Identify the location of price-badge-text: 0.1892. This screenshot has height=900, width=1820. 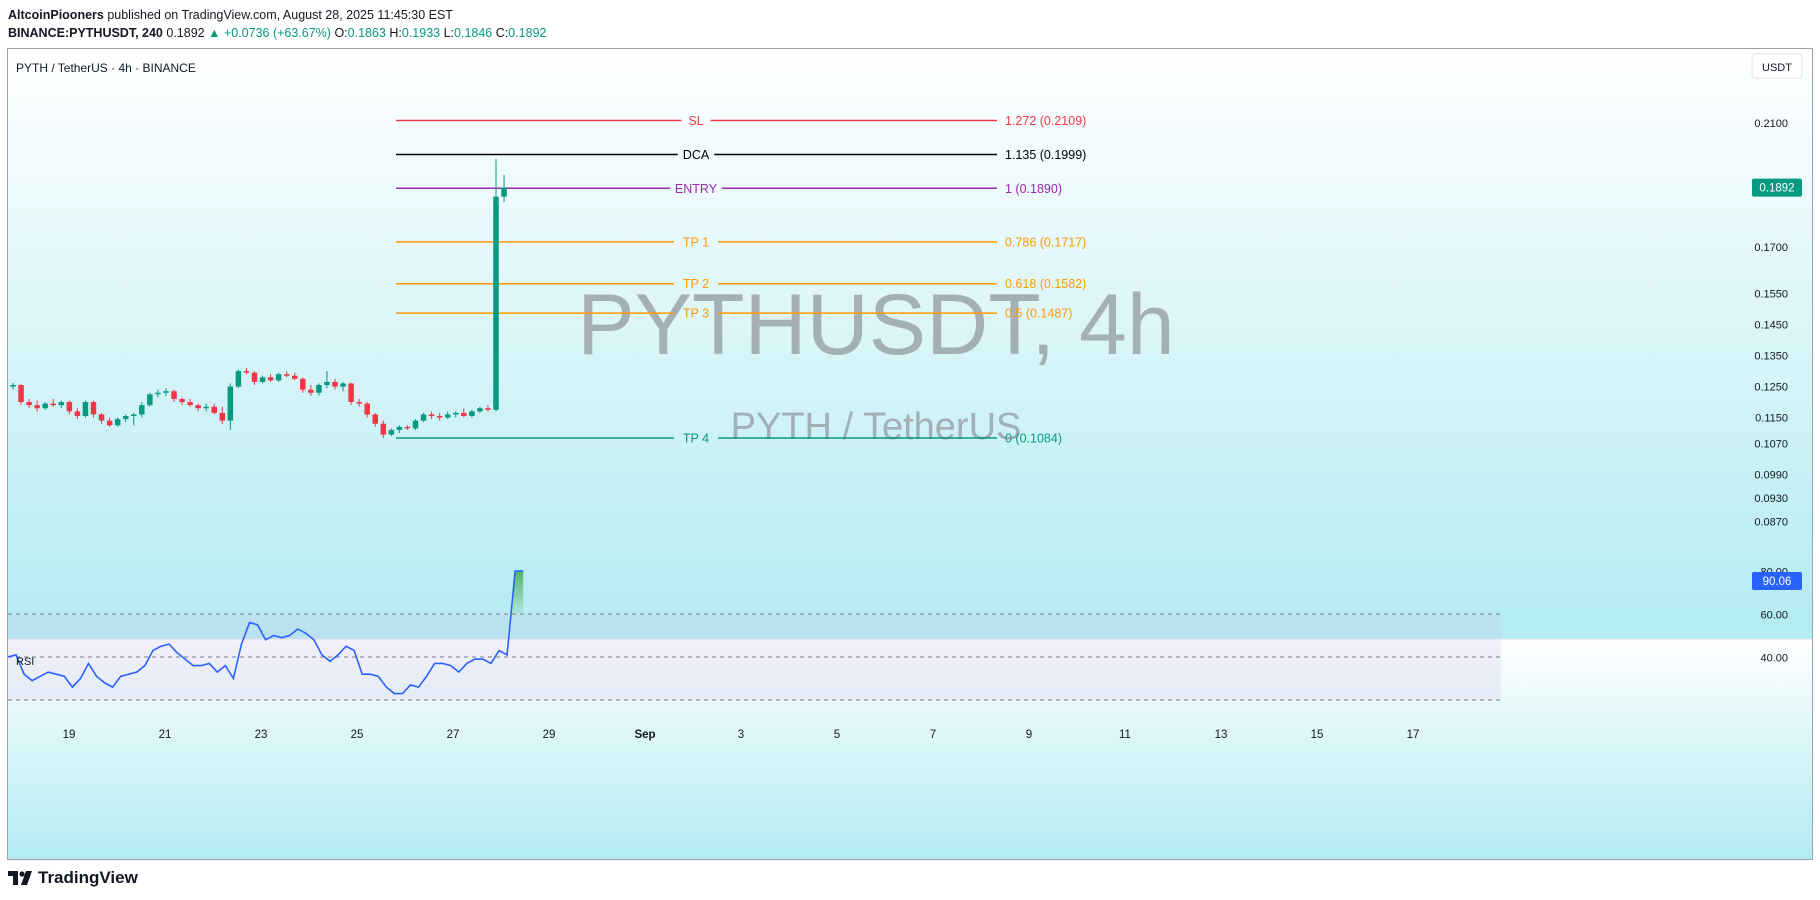
(1776, 189).